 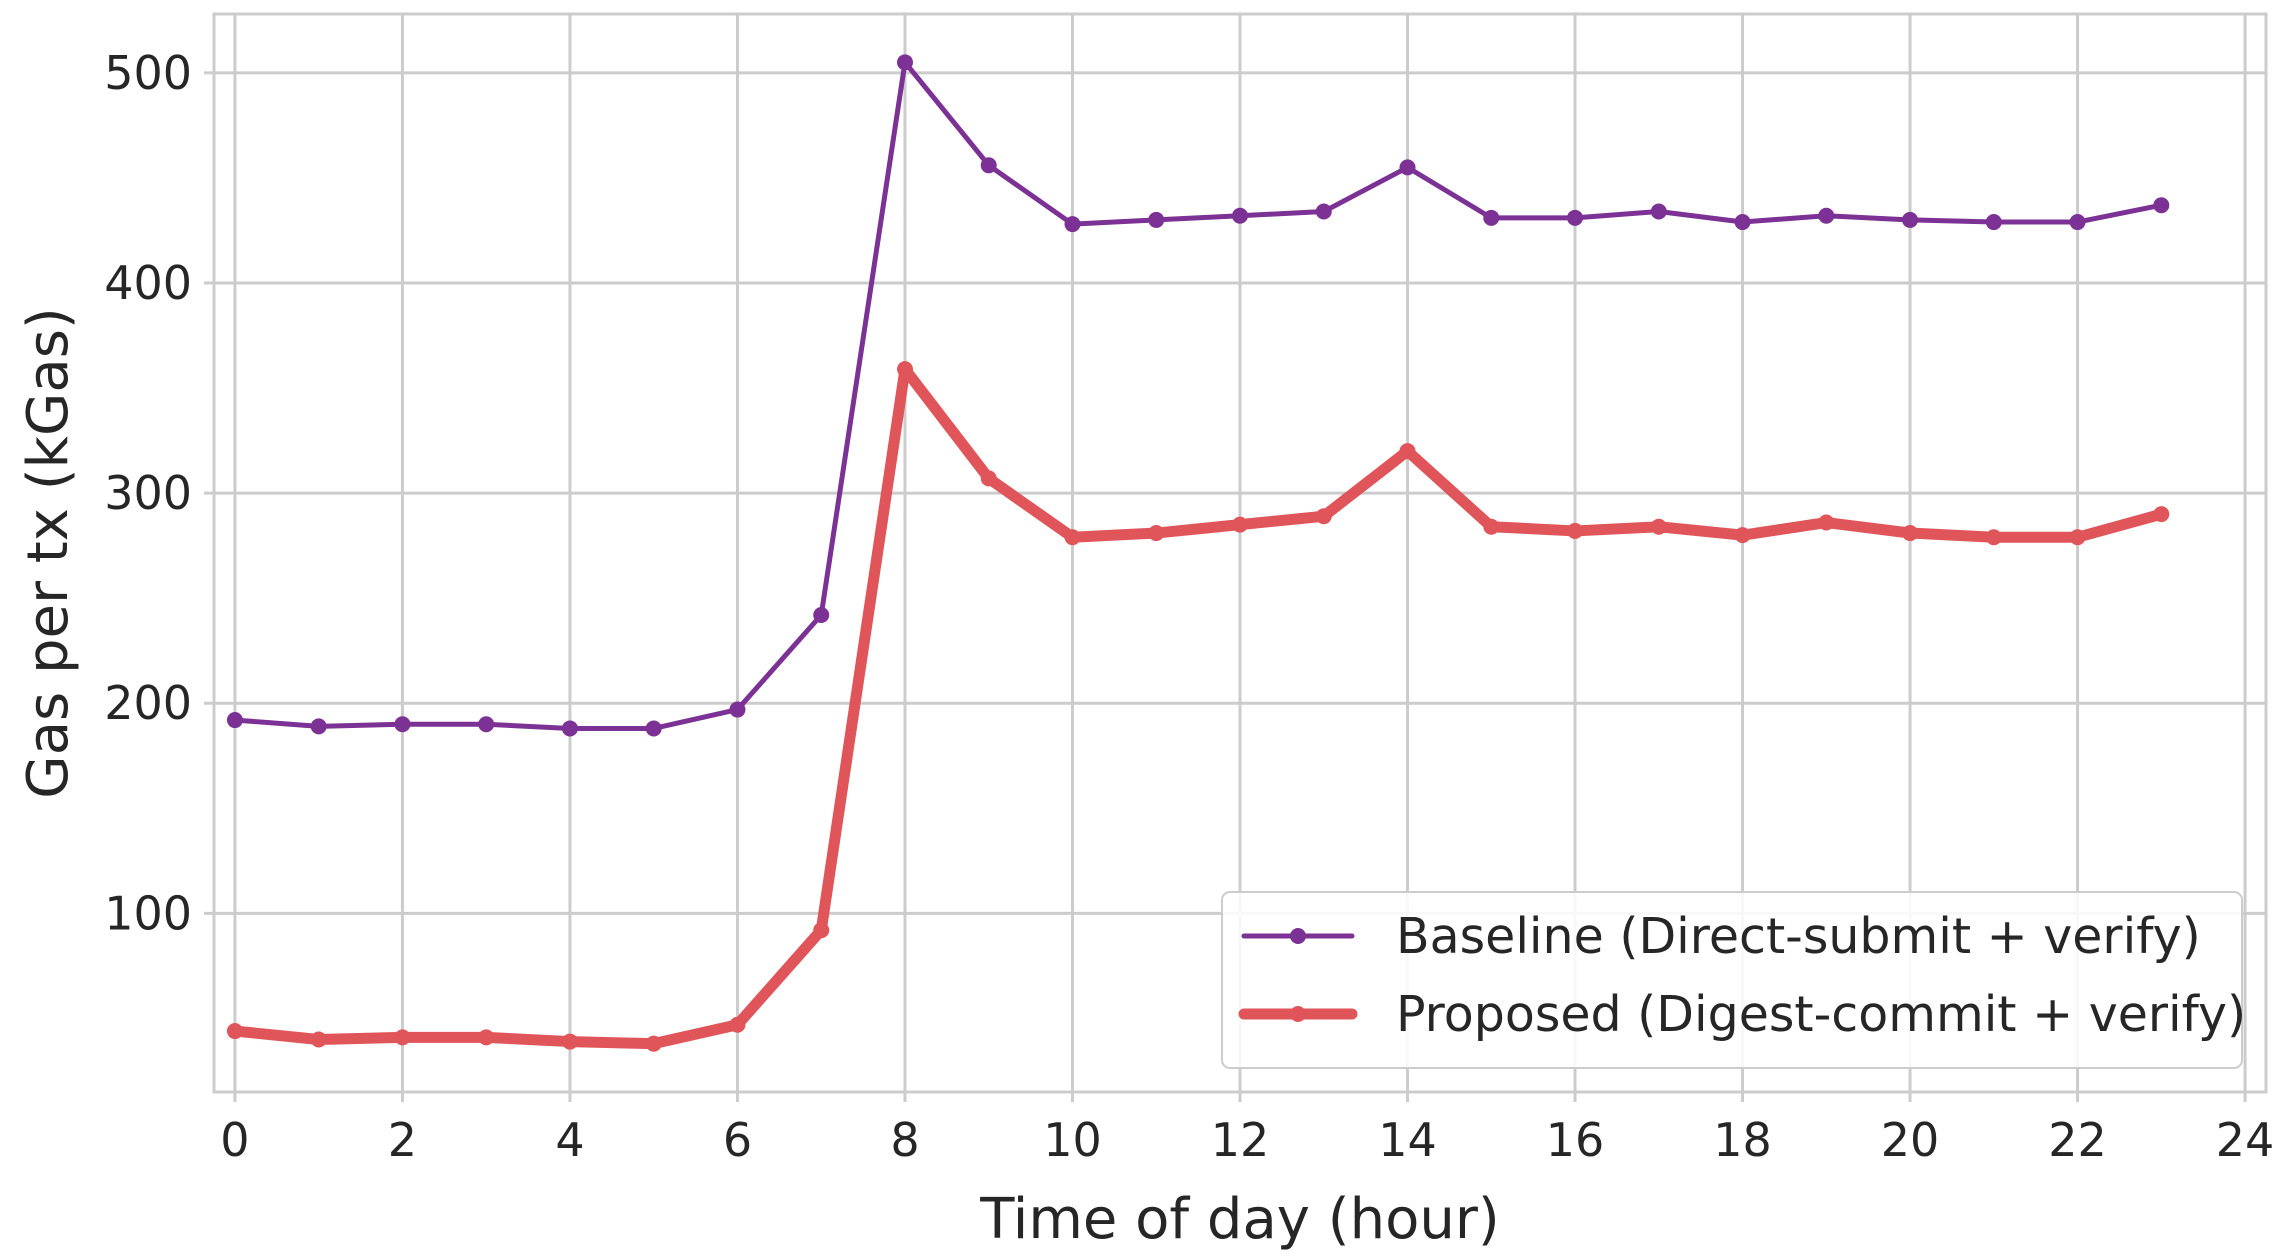 I want to click on x-tick-label: 18, so click(x=1742, y=1140).